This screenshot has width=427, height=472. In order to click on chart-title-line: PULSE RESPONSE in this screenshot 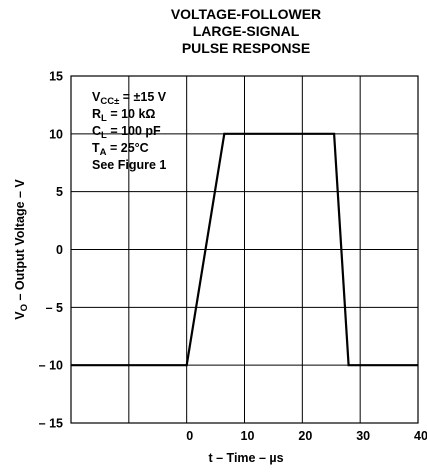, I will do `click(246, 48)`.